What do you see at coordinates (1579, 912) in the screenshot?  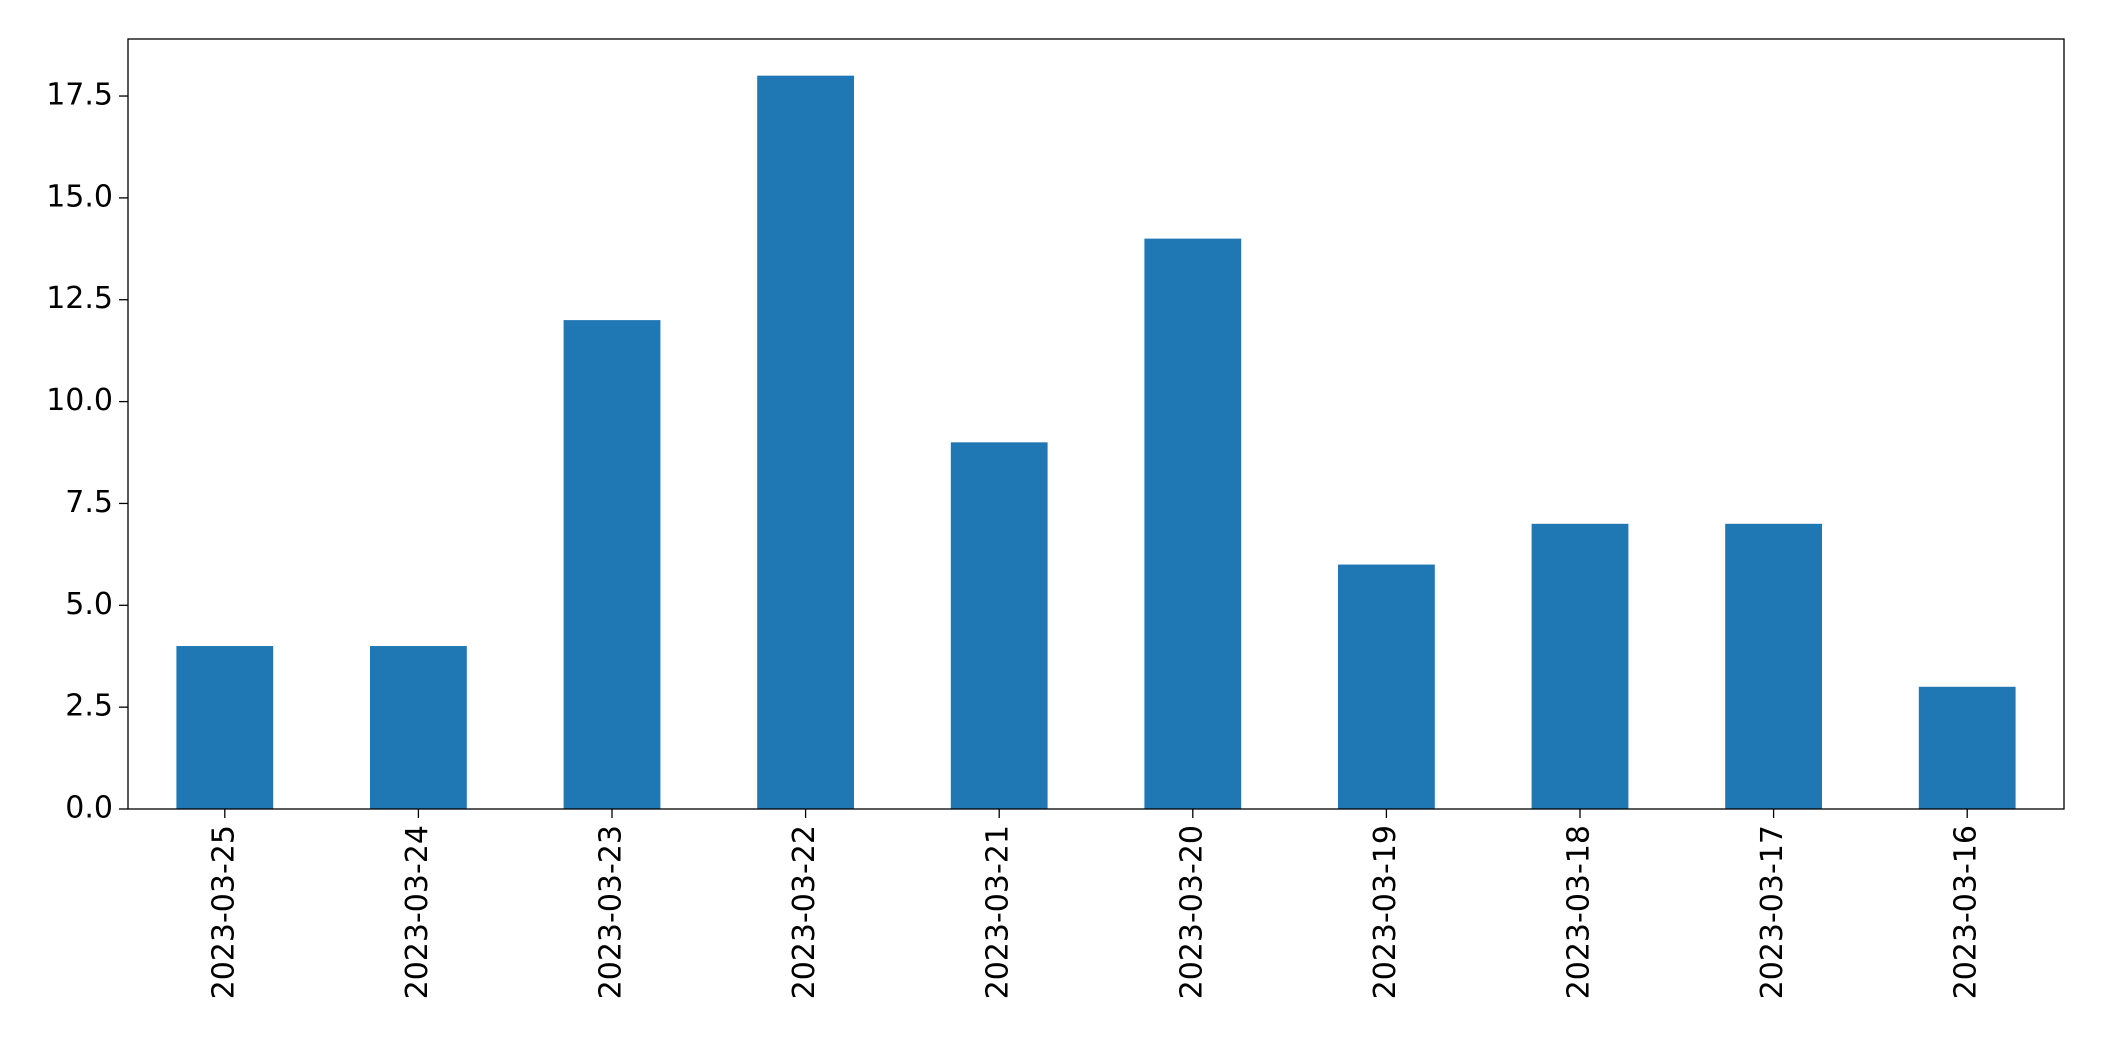 I see `x-tick-label: 2023-03-18` at bounding box center [1579, 912].